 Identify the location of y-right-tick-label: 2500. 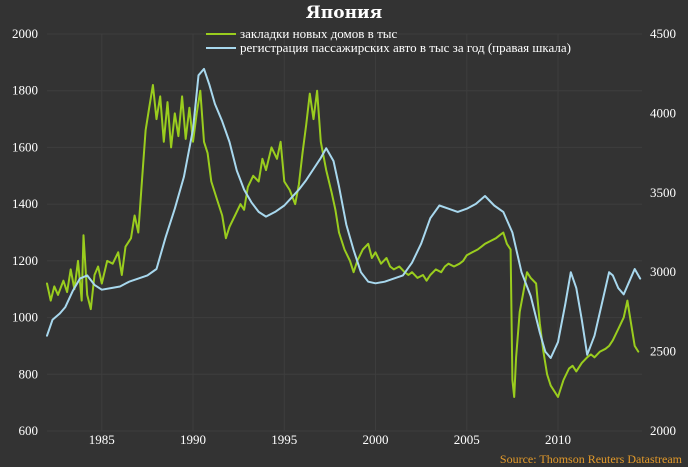
(663, 351).